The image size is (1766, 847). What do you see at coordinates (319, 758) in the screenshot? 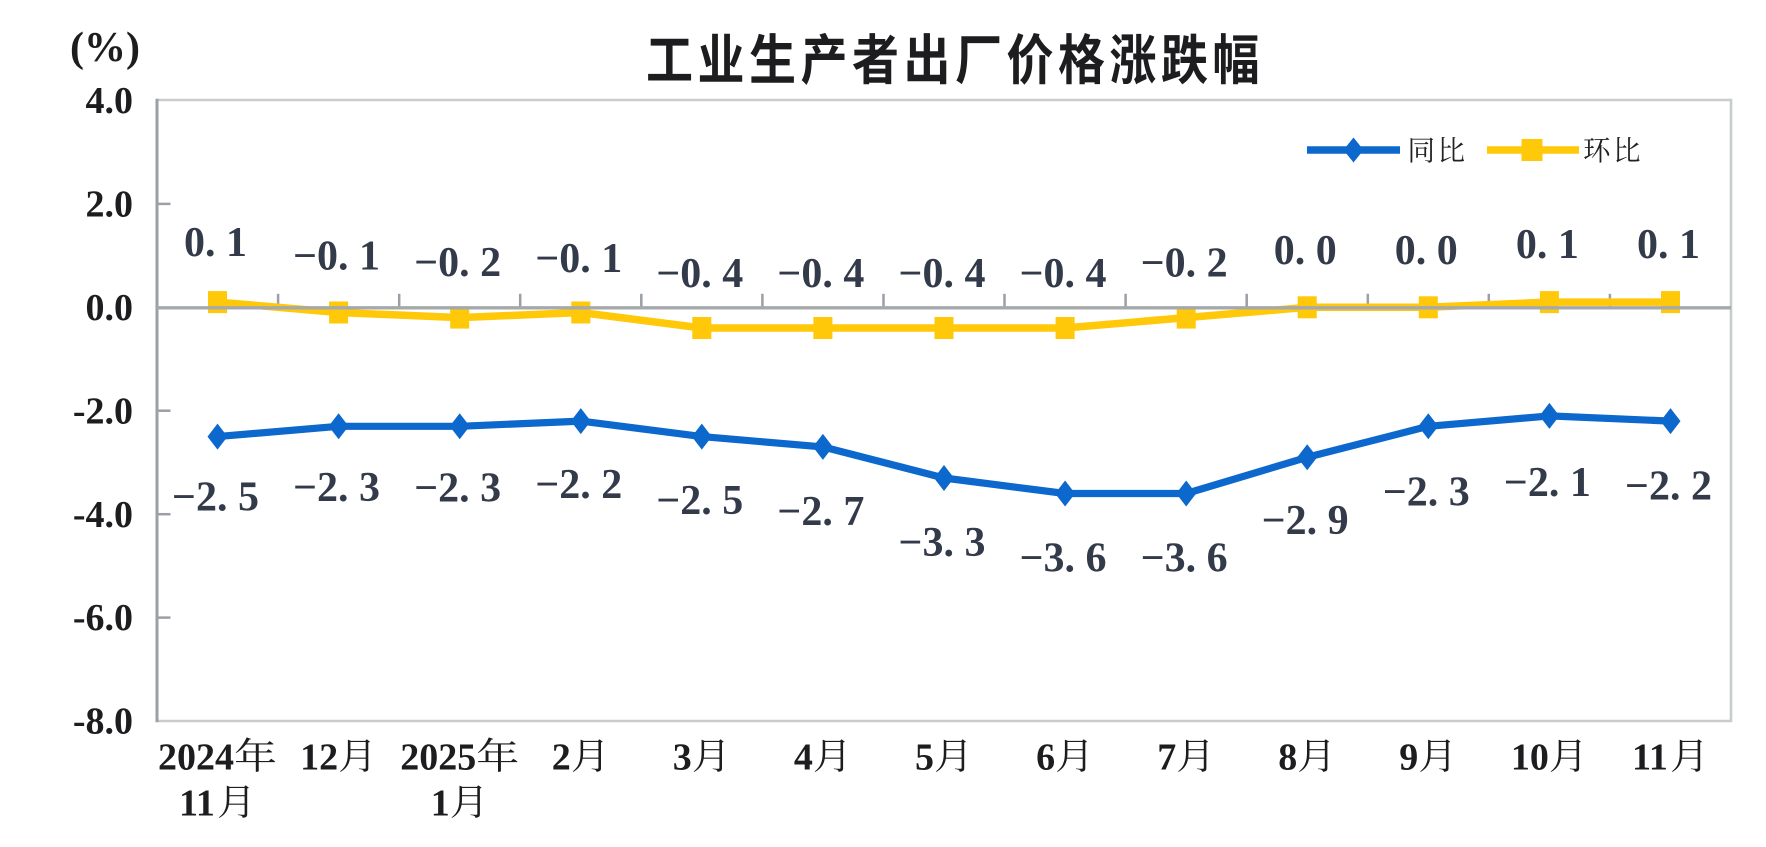
I see `svg-text: 12` at bounding box center [319, 758].